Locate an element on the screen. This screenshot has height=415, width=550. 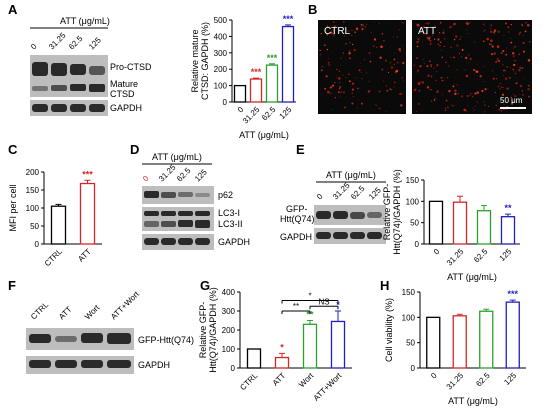
x-axis-label: ATT (μg/mL) is located at coordinates (472, 277).